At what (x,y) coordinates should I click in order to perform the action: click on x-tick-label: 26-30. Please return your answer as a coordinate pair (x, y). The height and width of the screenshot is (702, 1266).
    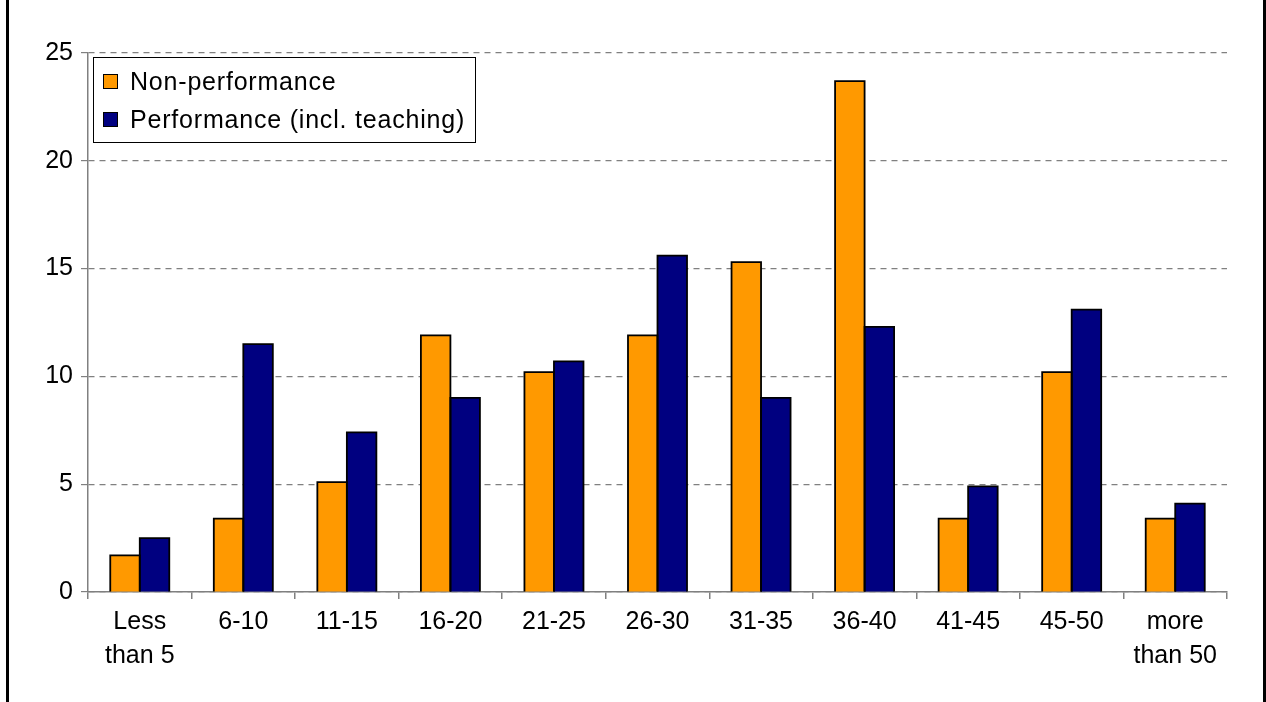
    Looking at the image, I should click on (657, 619).